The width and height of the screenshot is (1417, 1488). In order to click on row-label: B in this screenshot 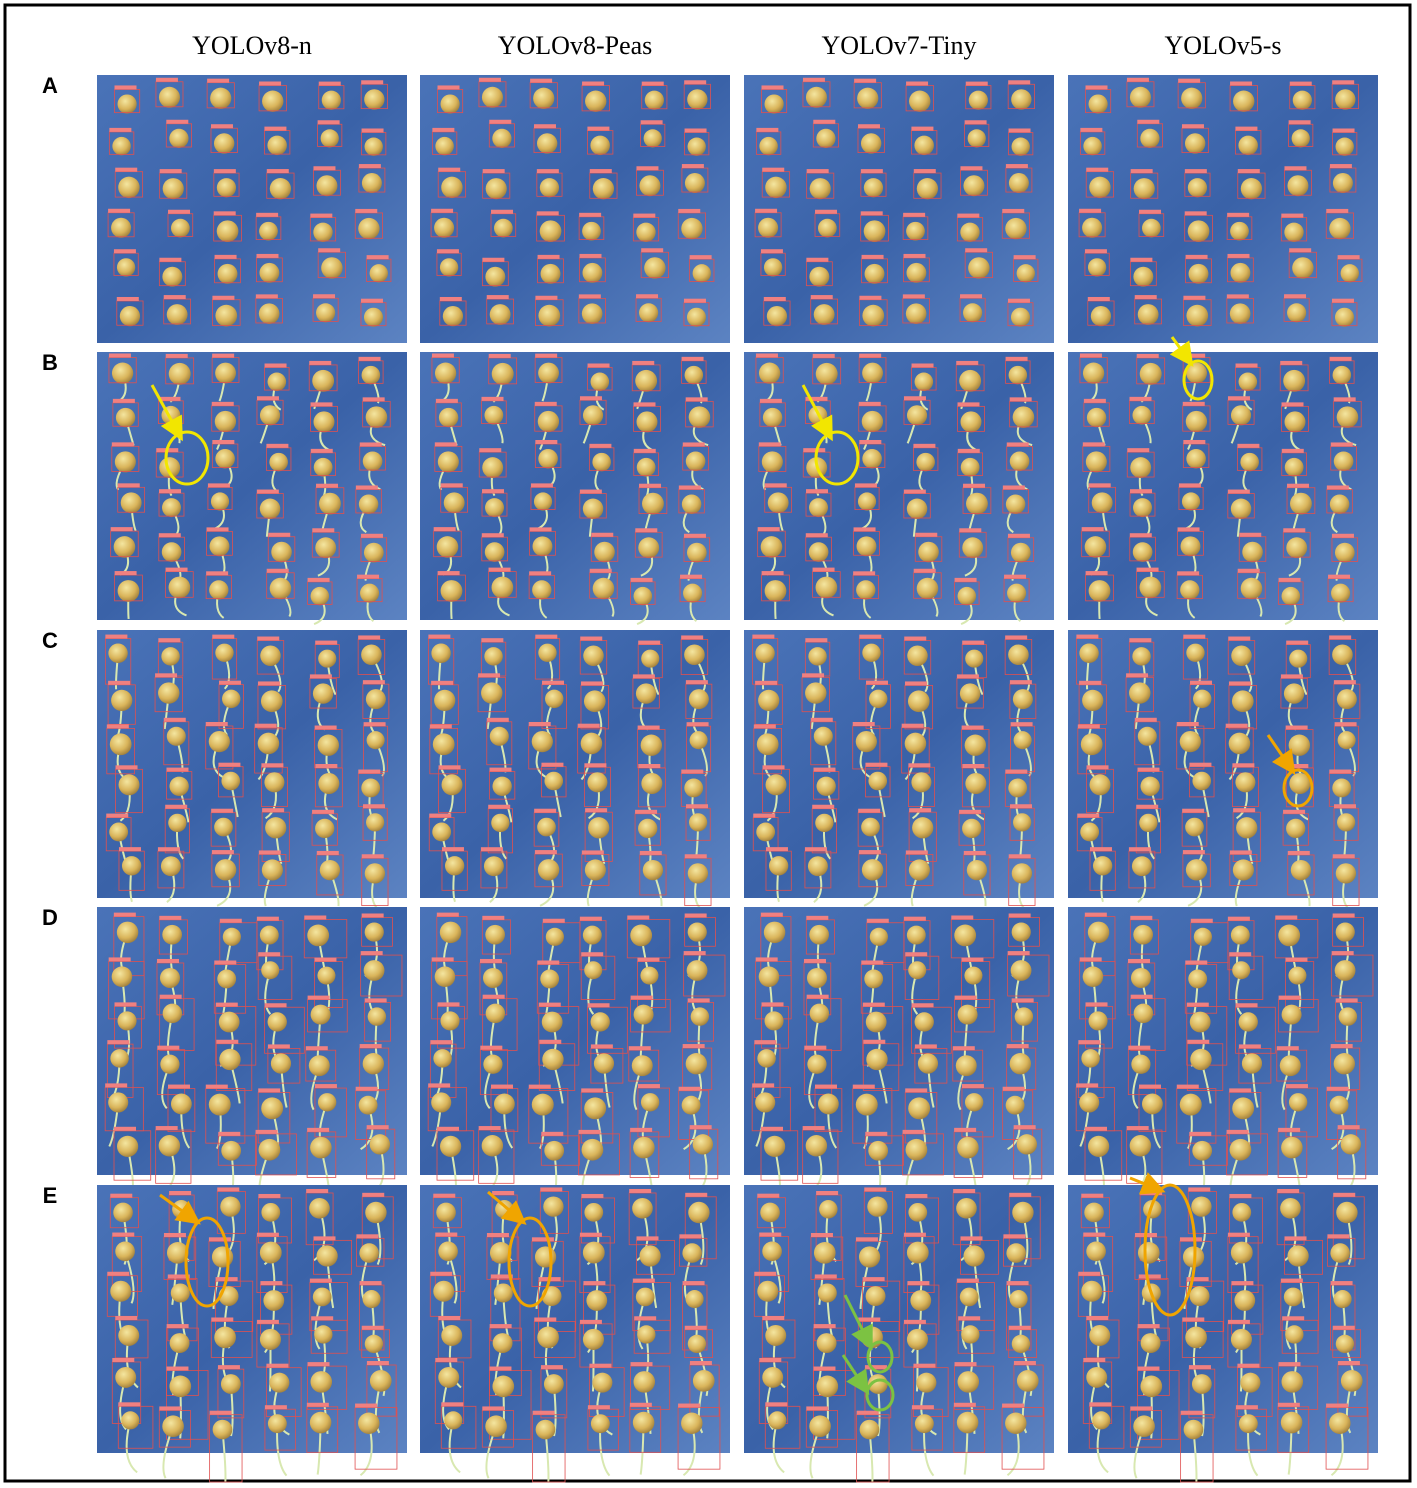, I will do `click(50, 362)`.